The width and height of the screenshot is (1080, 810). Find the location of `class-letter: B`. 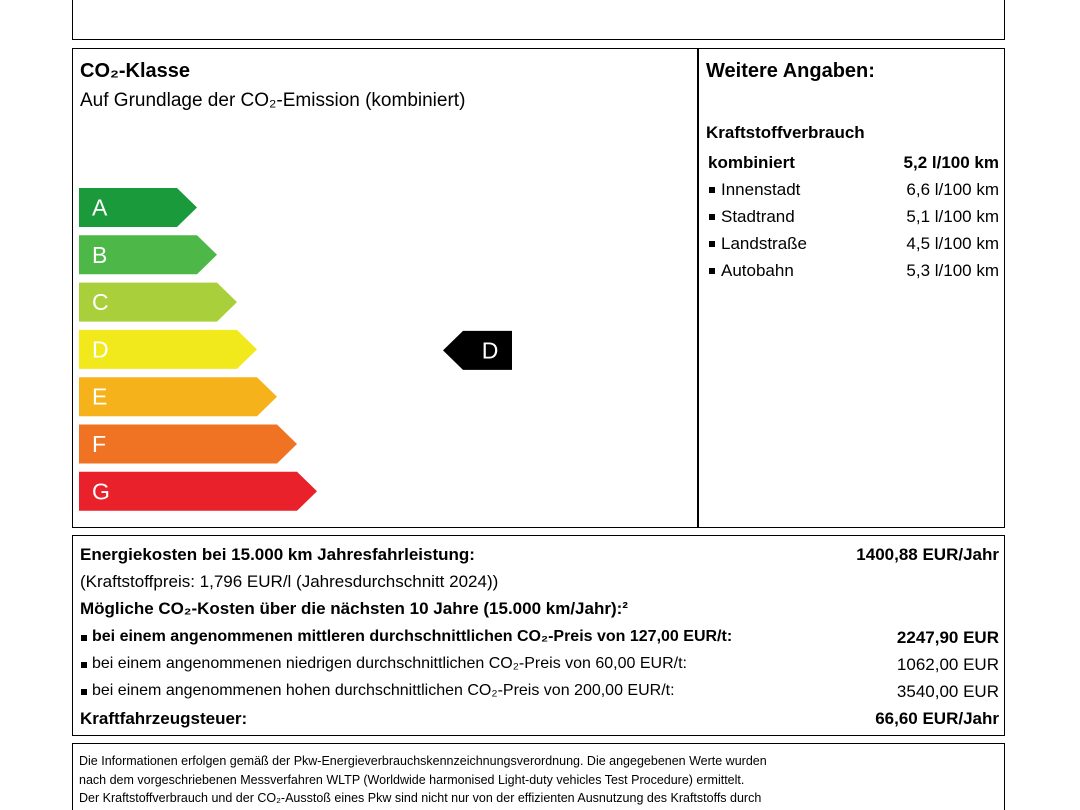

class-letter: B is located at coordinates (99, 255).